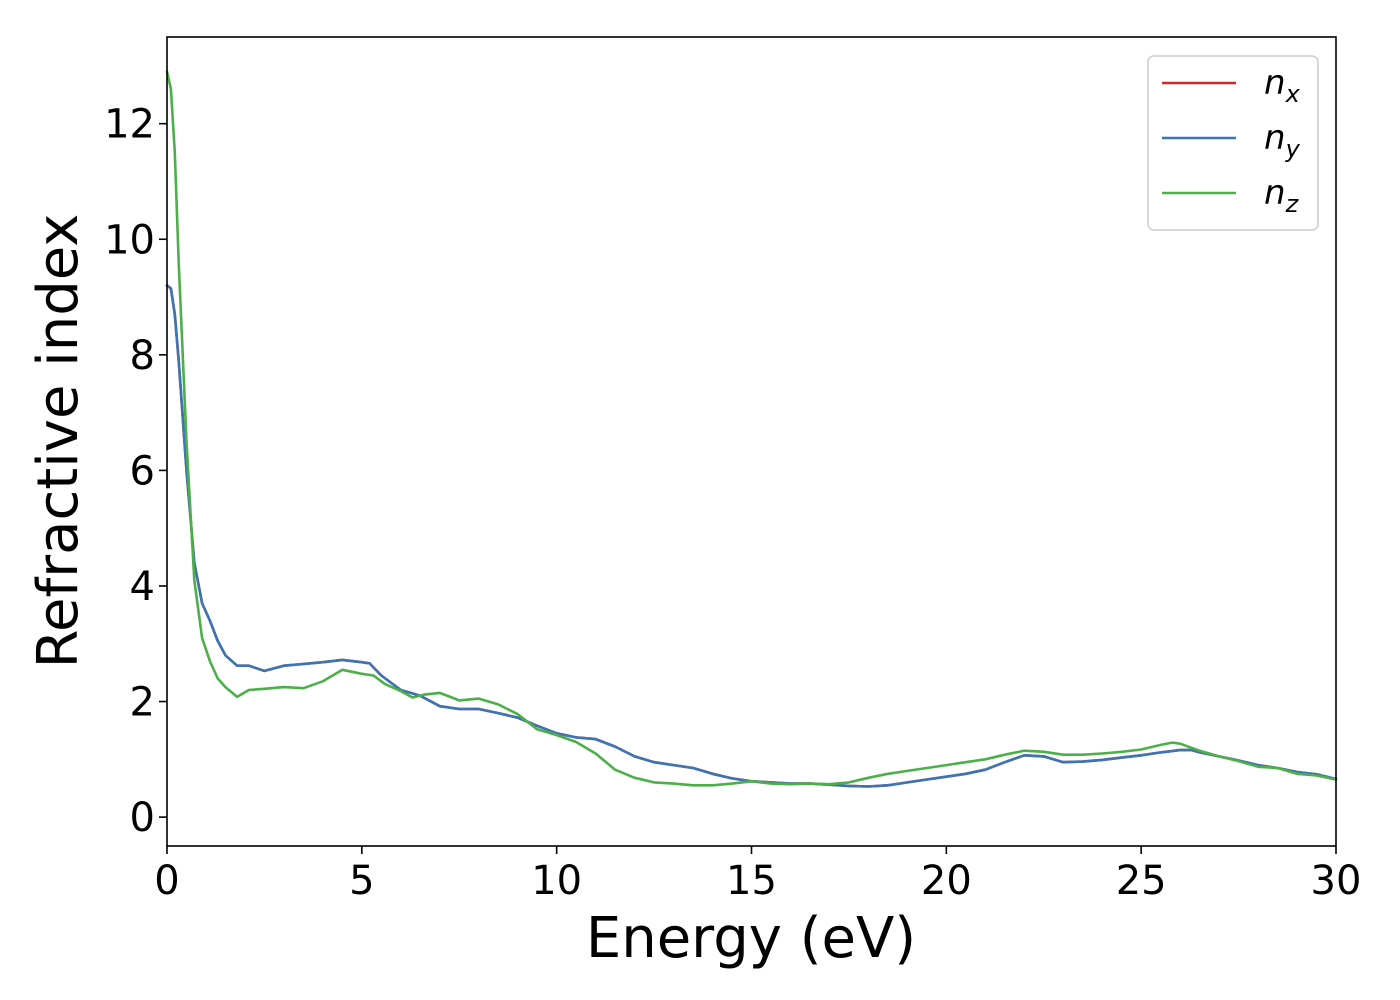 The width and height of the screenshot is (1400, 1000). What do you see at coordinates (751, 938) in the screenshot?
I see `x-axis-label: Energy (eV)` at bounding box center [751, 938].